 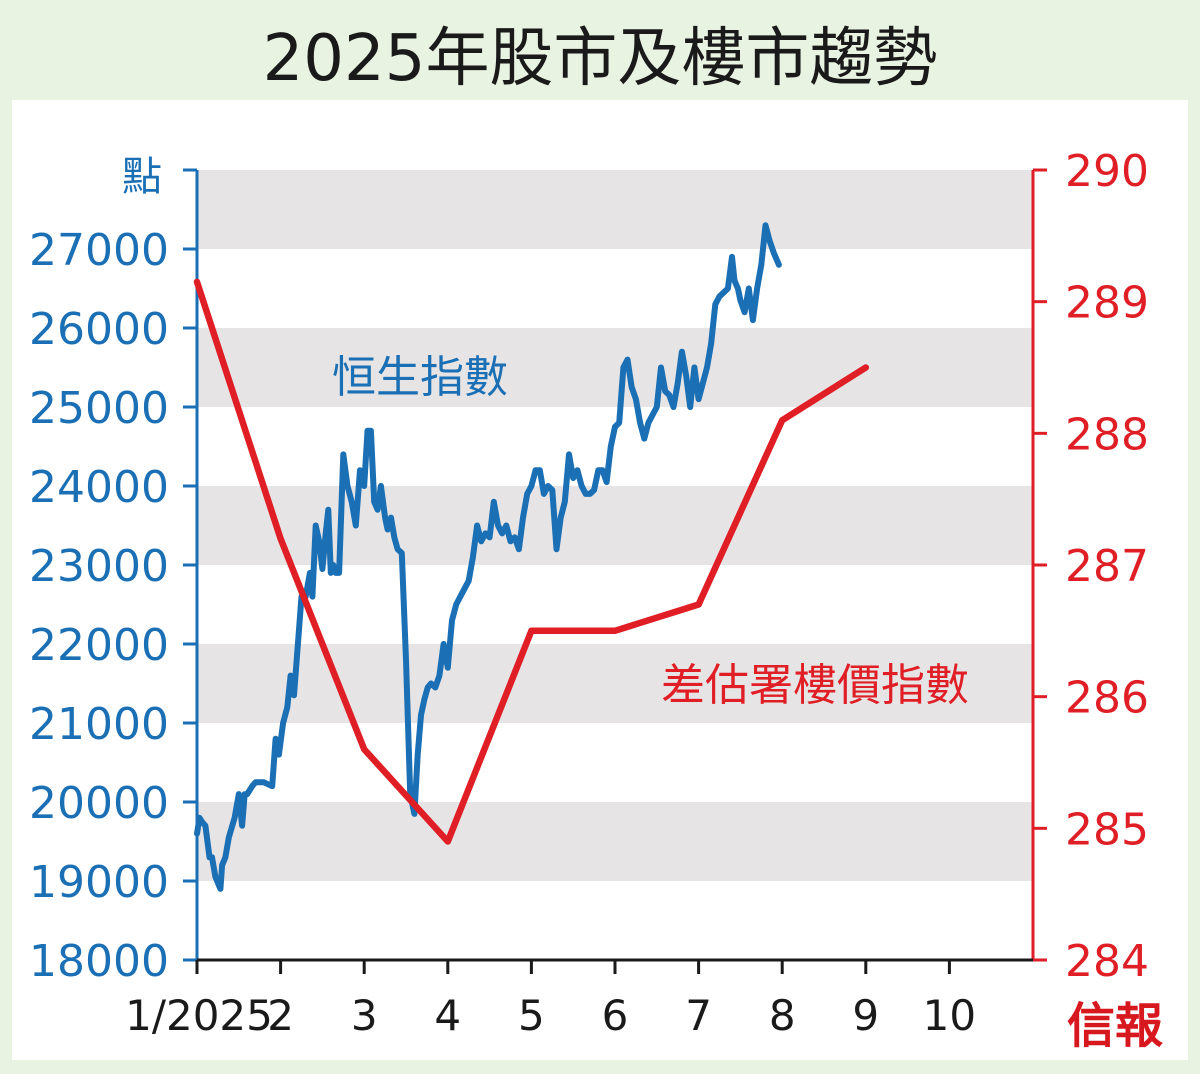 What do you see at coordinates (1107, 434) in the screenshot?
I see `right-tick-label: 288` at bounding box center [1107, 434].